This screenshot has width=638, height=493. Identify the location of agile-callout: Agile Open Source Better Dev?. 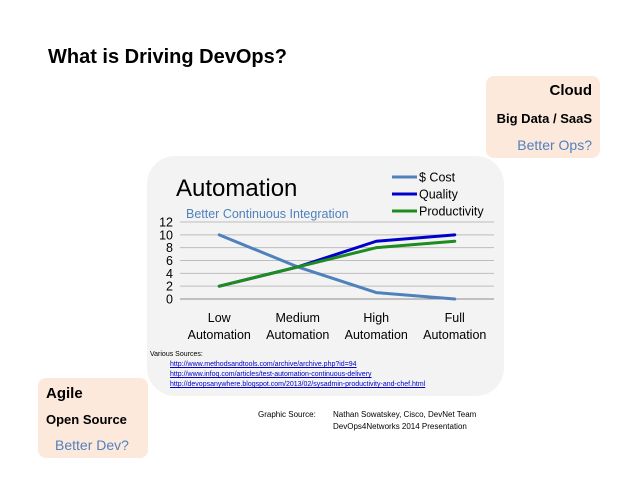
(93, 418).